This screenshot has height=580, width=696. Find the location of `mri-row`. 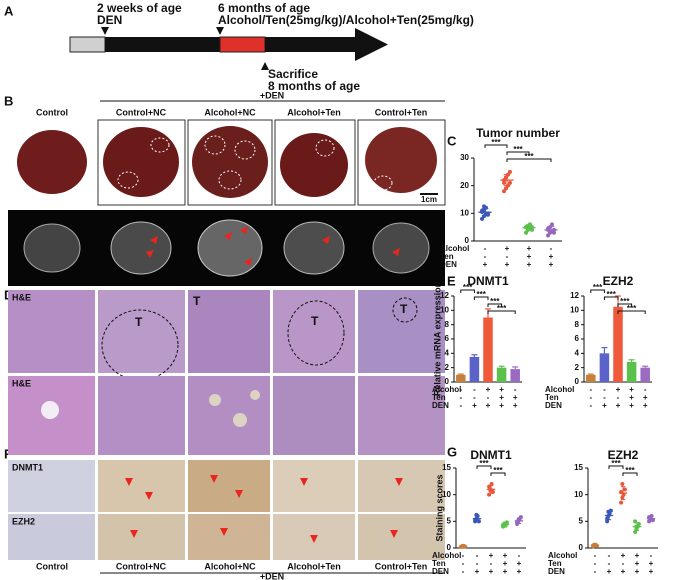

mri-row is located at coordinates (226, 248).